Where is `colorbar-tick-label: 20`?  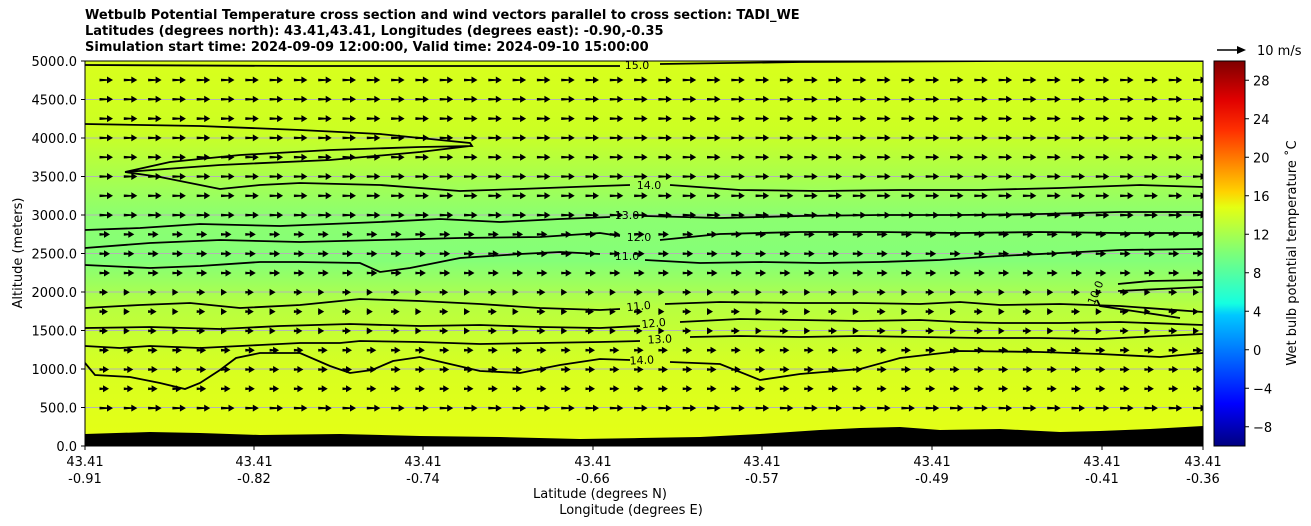
colorbar-tick-label: 20 is located at coordinates (1261, 158).